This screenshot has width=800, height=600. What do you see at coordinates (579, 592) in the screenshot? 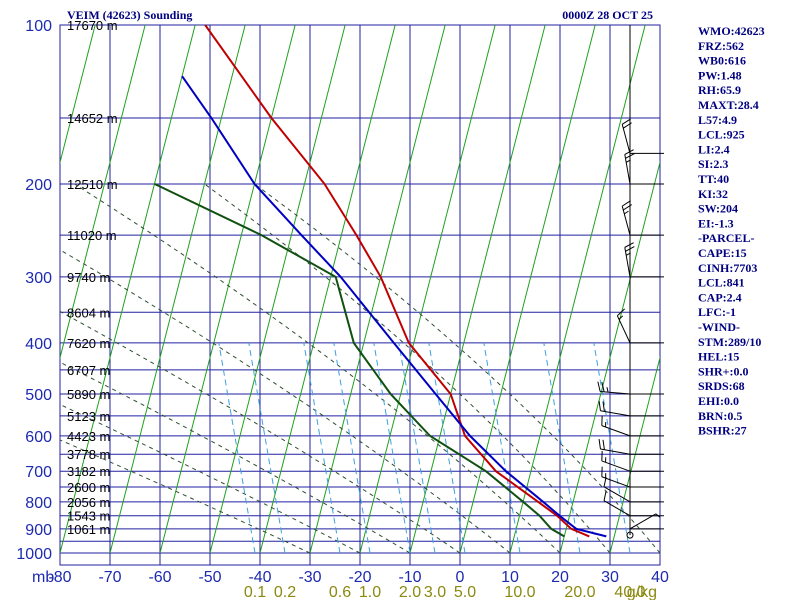
I see `mixing-ratio-label: 20.0` at bounding box center [579, 592].